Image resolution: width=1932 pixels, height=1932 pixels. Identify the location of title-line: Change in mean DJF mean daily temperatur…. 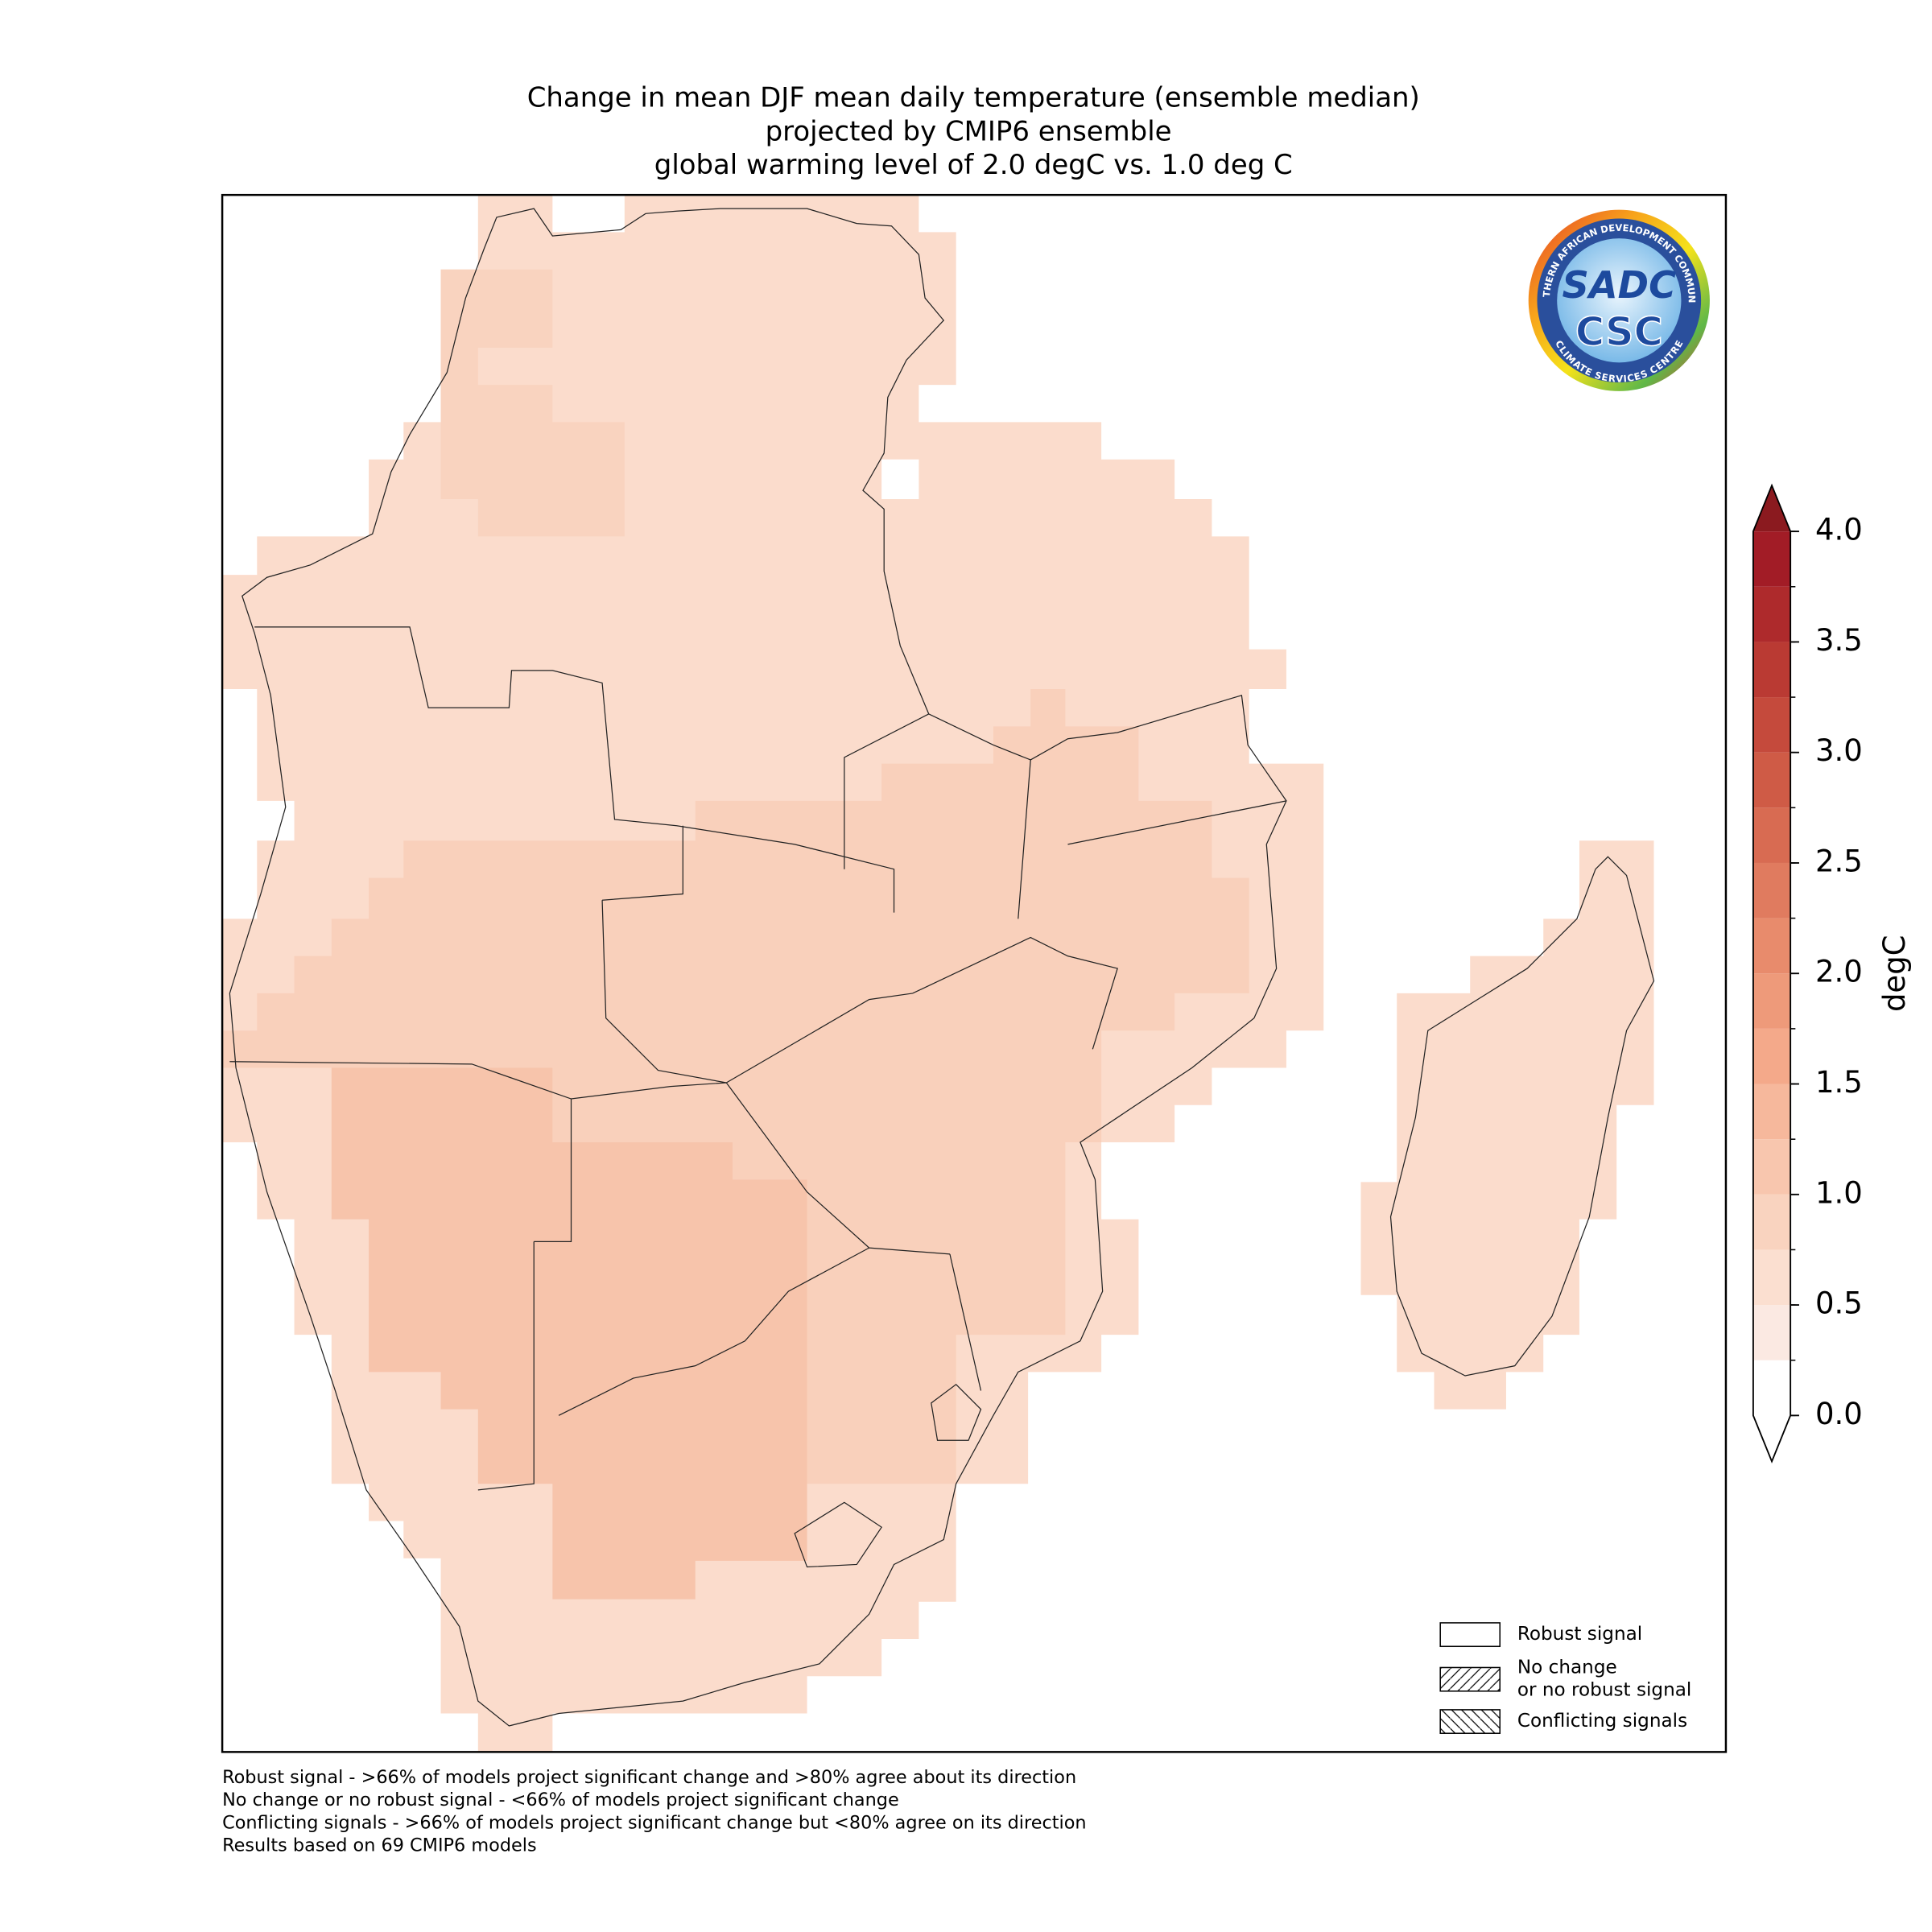
(973, 98).